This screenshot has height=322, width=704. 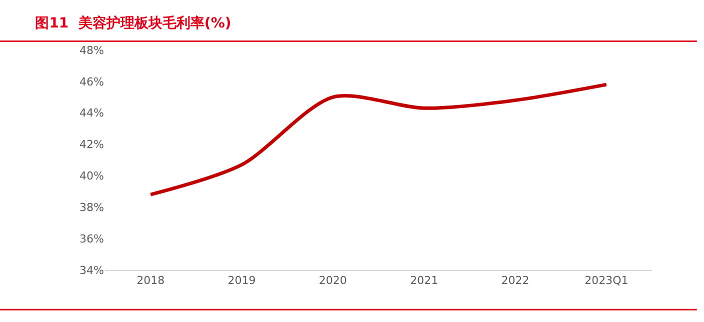 What do you see at coordinates (133, 23) in the screenshot?
I see `chart-title: 图11 美容护理板块毛利率(%)` at bounding box center [133, 23].